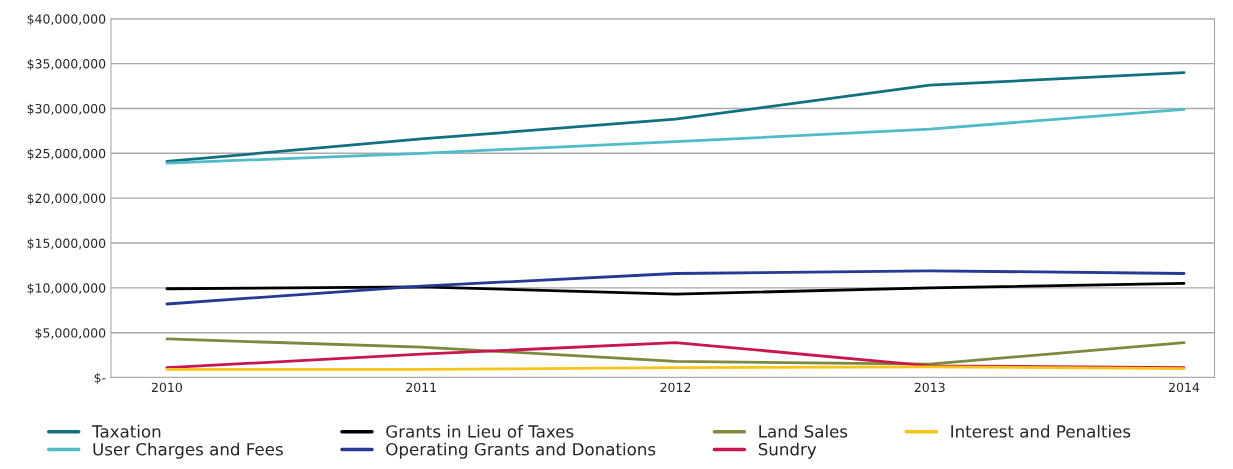  Describe the element at coordinates (66, 154) in the screenshot. I see `y-tick-label: $25,000,000` at that location.